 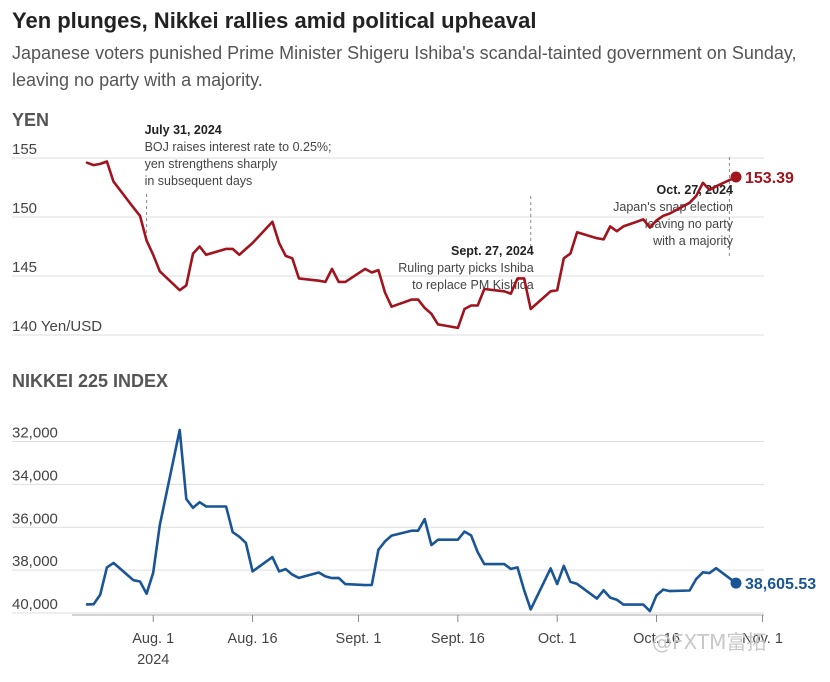 I want to click on y-tick-label: 40,000, so click(x=35, y=604).